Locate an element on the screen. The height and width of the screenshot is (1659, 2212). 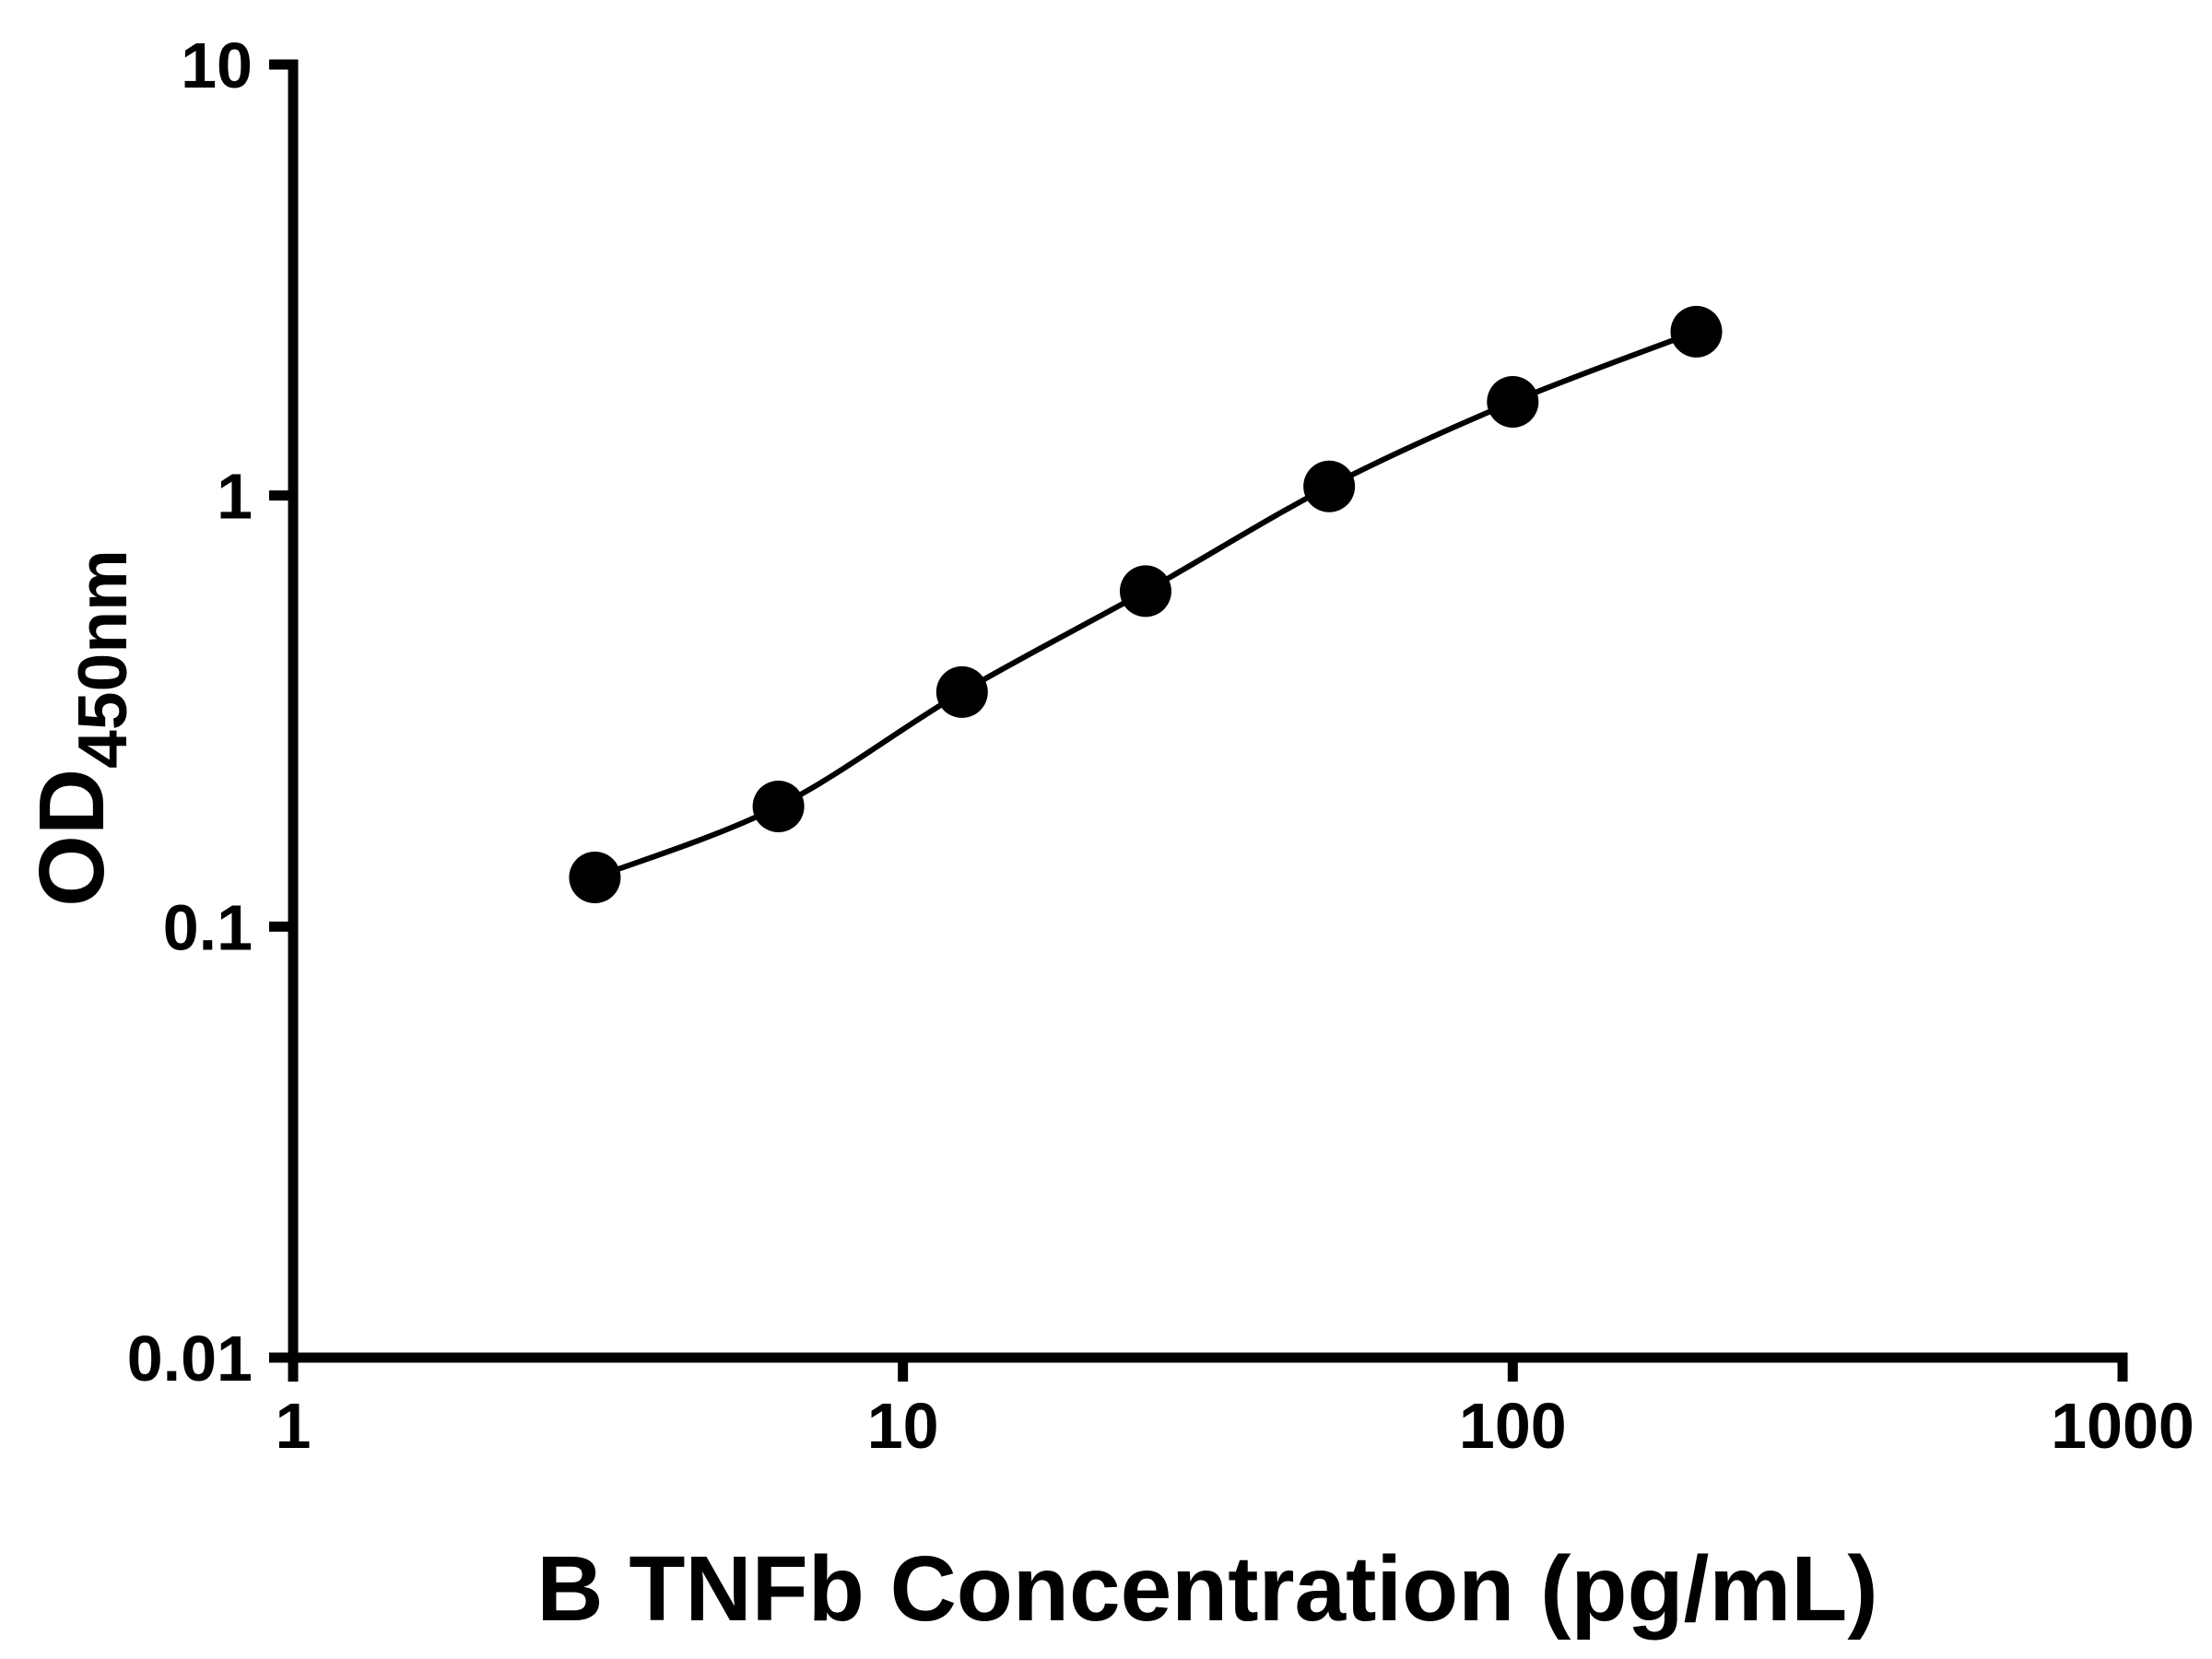
x-tick-label: 1 is located at coordinates (294, 1426).